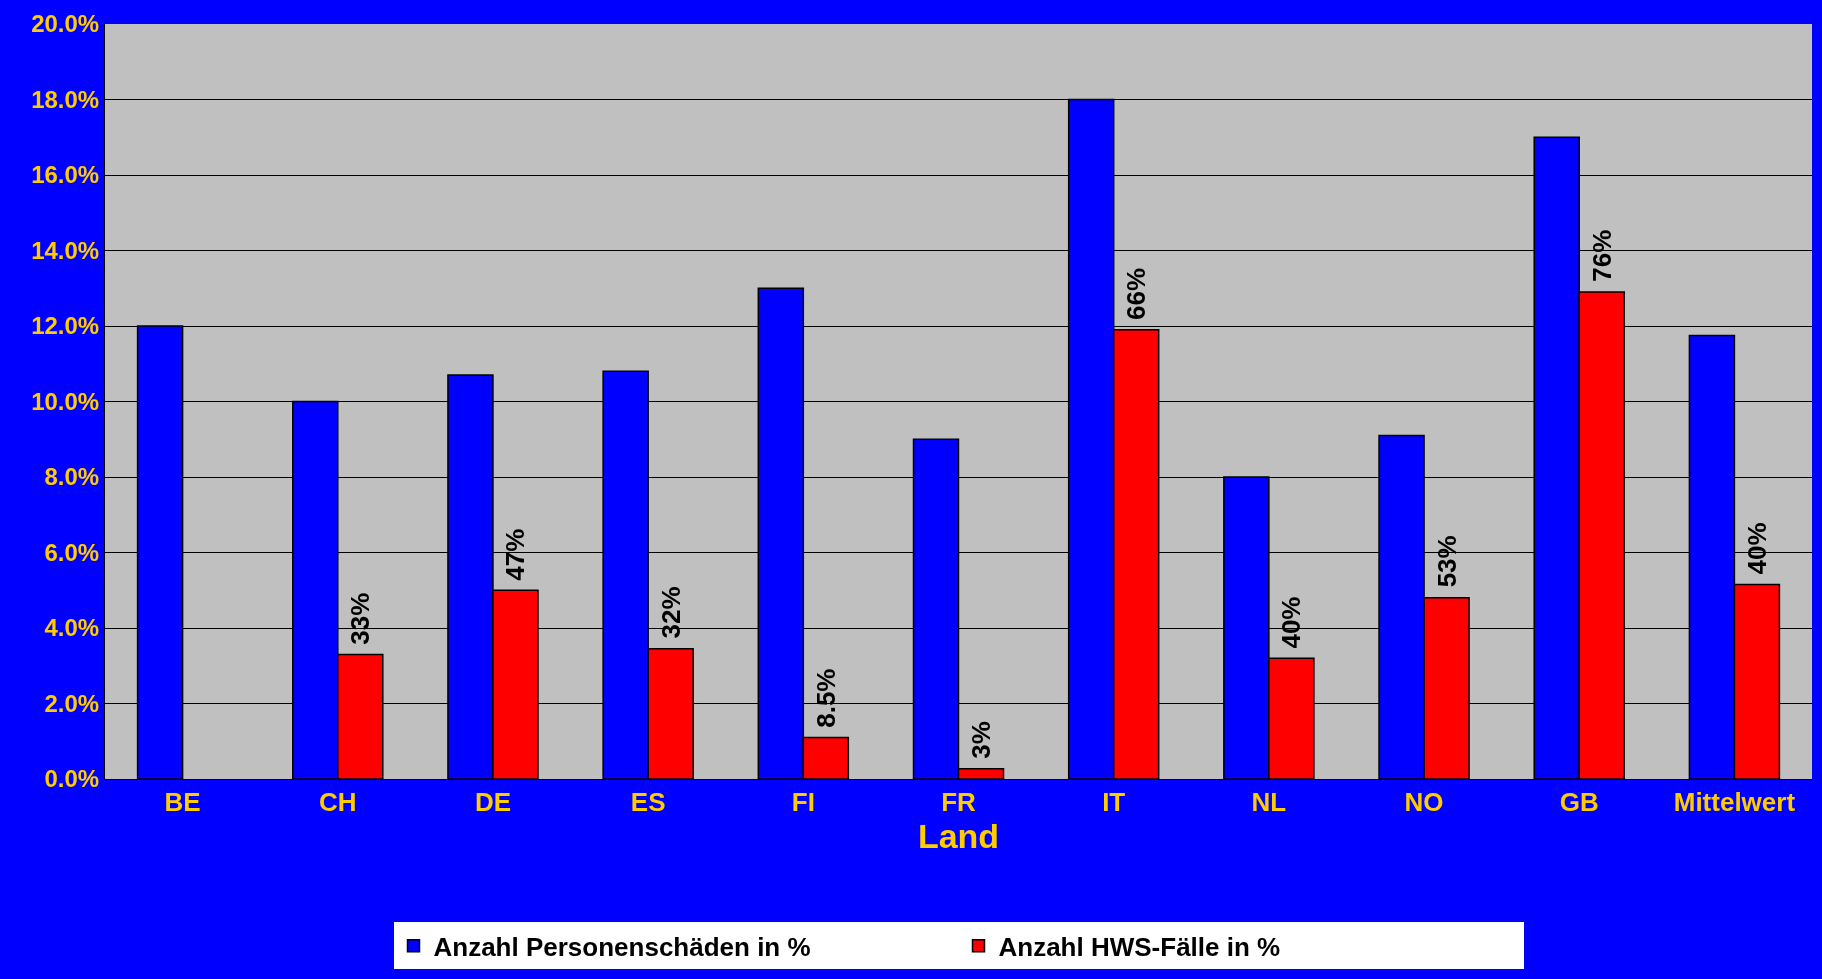 This screenshot has height=979, width=1822. I want to click on annotation: 53%, so click(1446, 561).